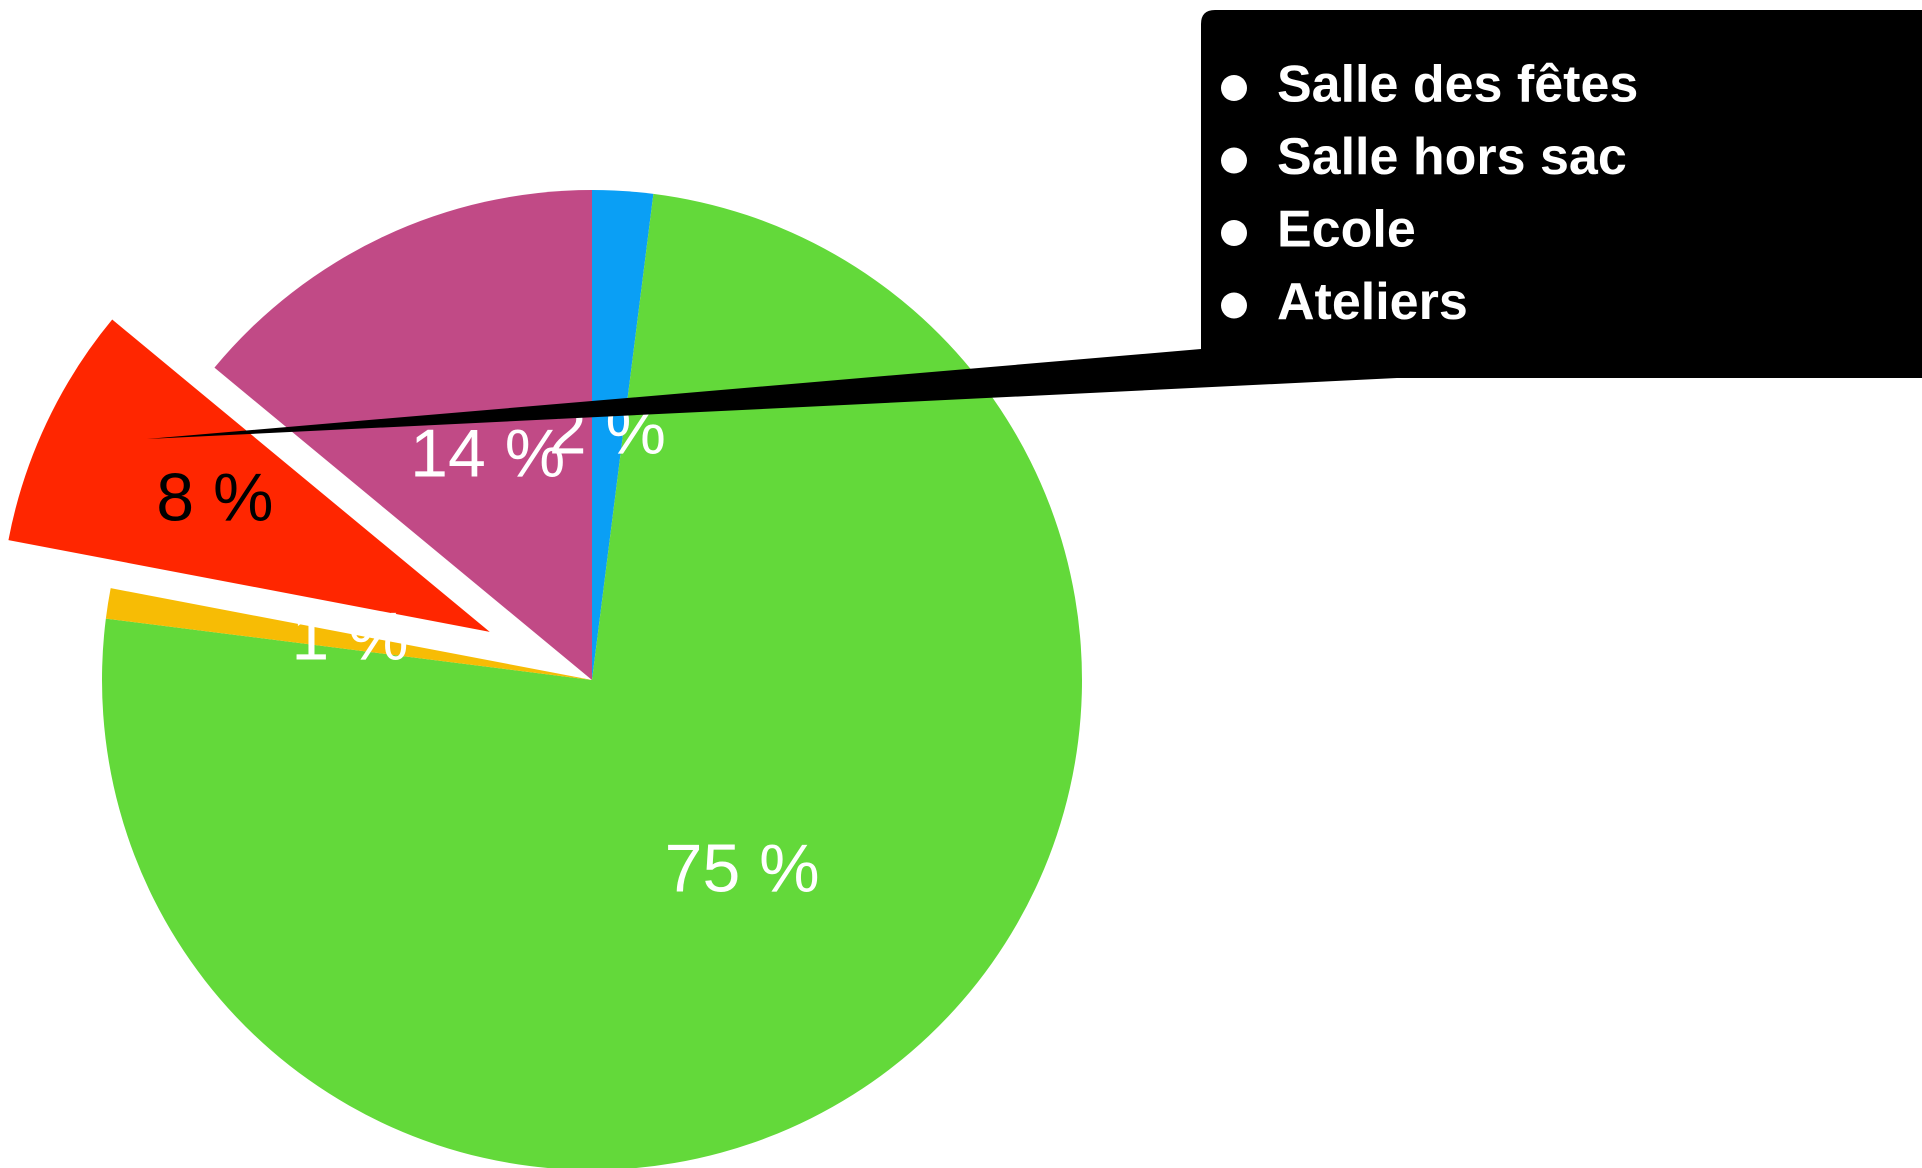 The width and height of the screenshot is (1922, 1168). I want to click on value-label: 14 %, so click(487, 453).